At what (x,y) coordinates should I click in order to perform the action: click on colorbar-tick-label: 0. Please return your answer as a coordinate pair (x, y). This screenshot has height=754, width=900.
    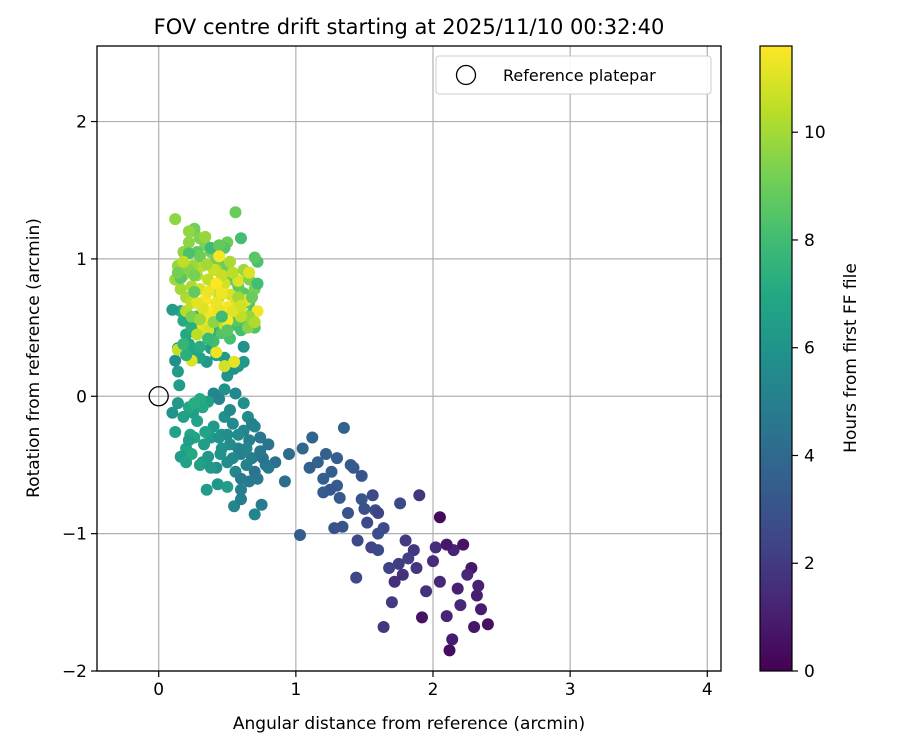
    Looking at the image, I should click on (809, 672).